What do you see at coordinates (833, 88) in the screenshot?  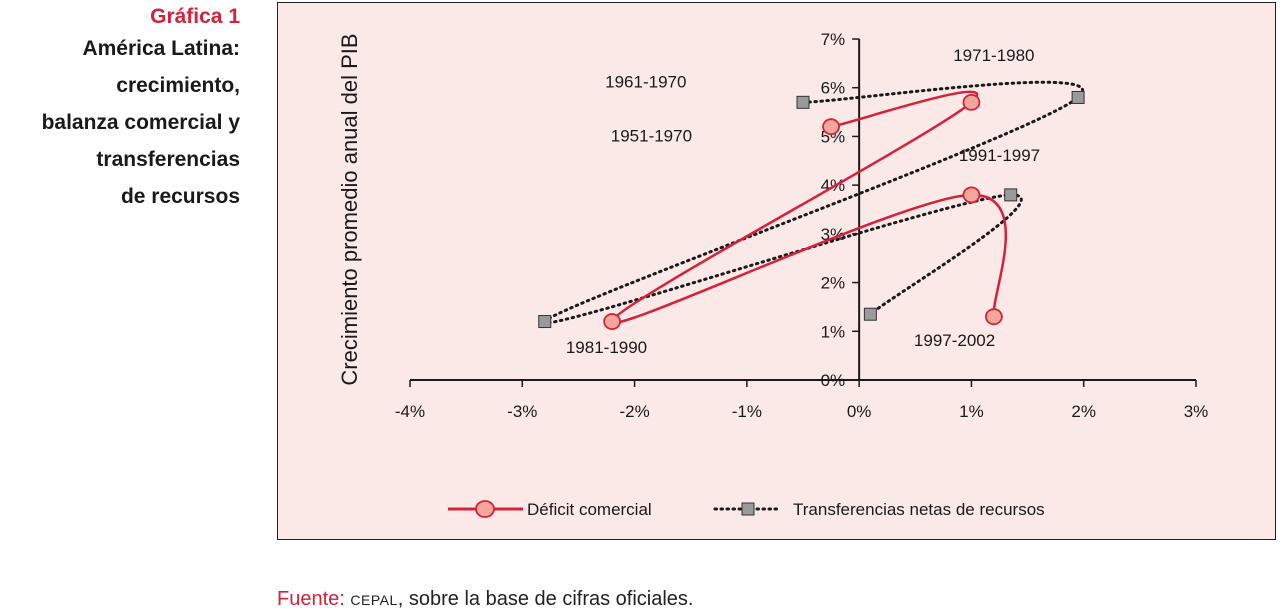 I see `y-tick-label: 6%` at bounding box center [833, 88].